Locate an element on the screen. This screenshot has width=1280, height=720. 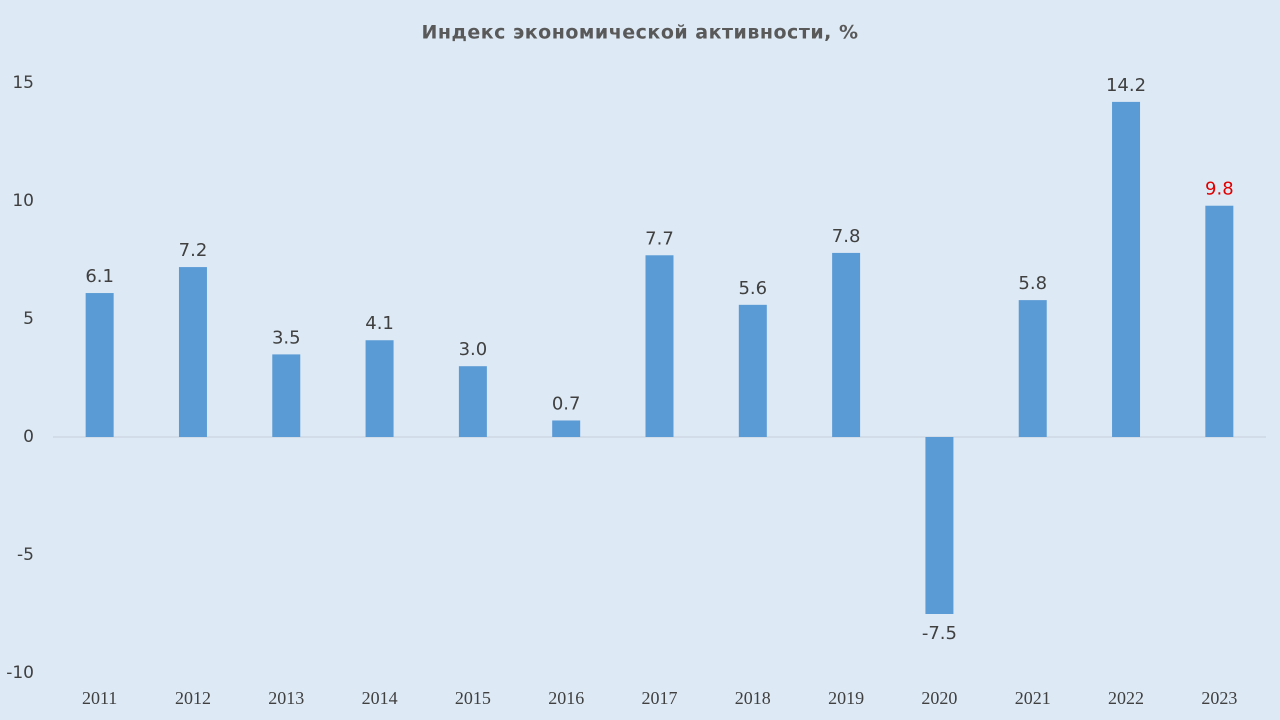
y-tick-label: -5 is located at coordinates (25, 555).